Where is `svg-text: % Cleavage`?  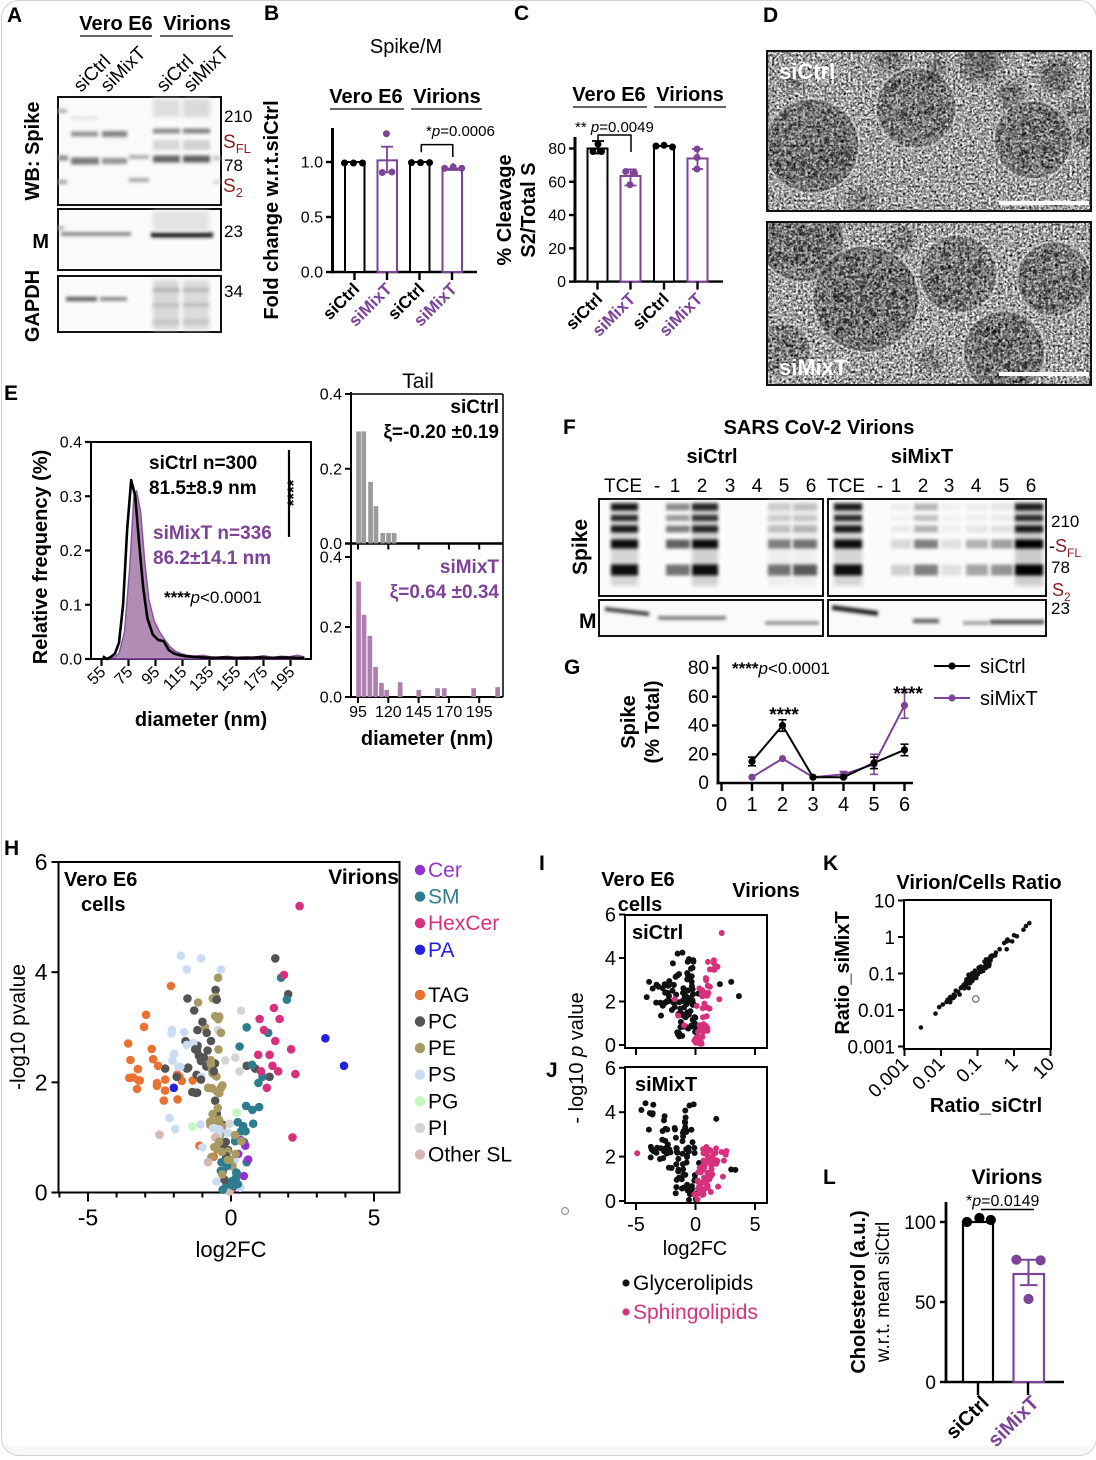 svg-text: % Cleavage is located at coordinates (505, 209).